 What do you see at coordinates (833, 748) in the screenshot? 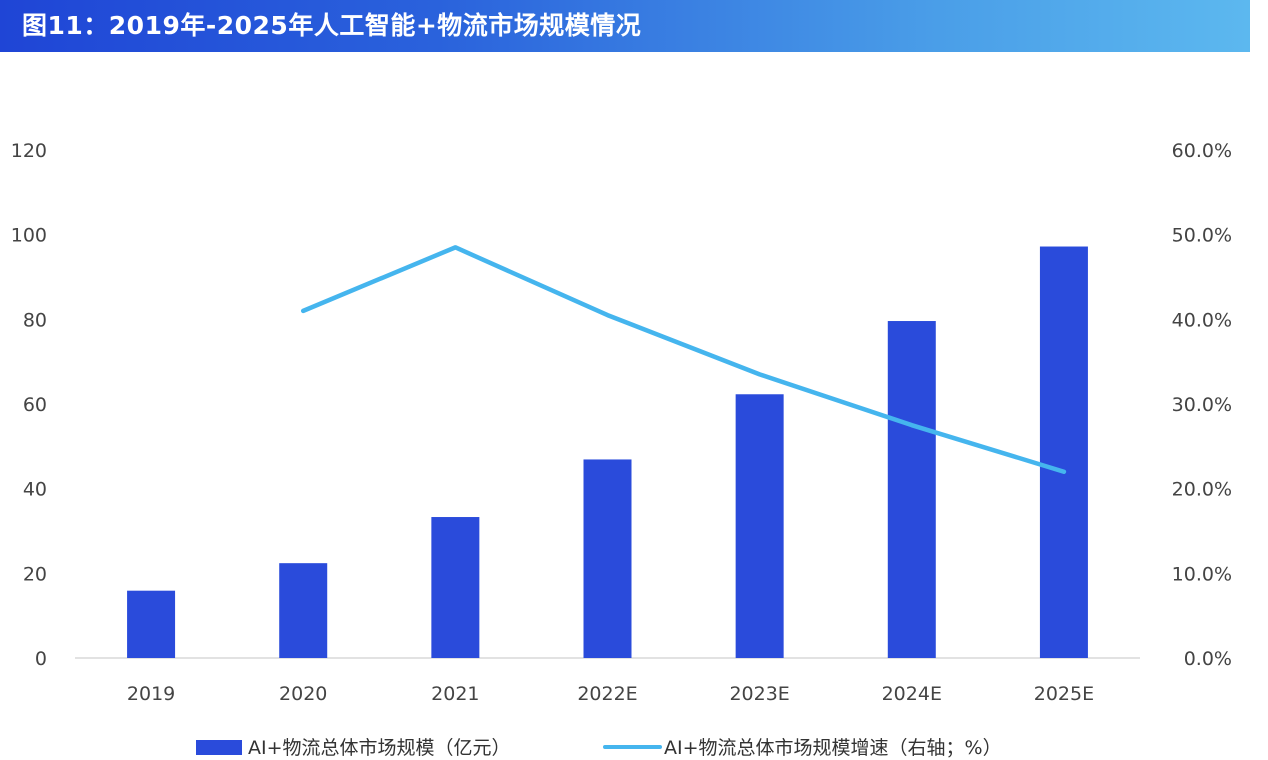
I see `legend-line-label: AI+物流总体市场规模增速（右轴；%）` at bounding box center [833, 748].